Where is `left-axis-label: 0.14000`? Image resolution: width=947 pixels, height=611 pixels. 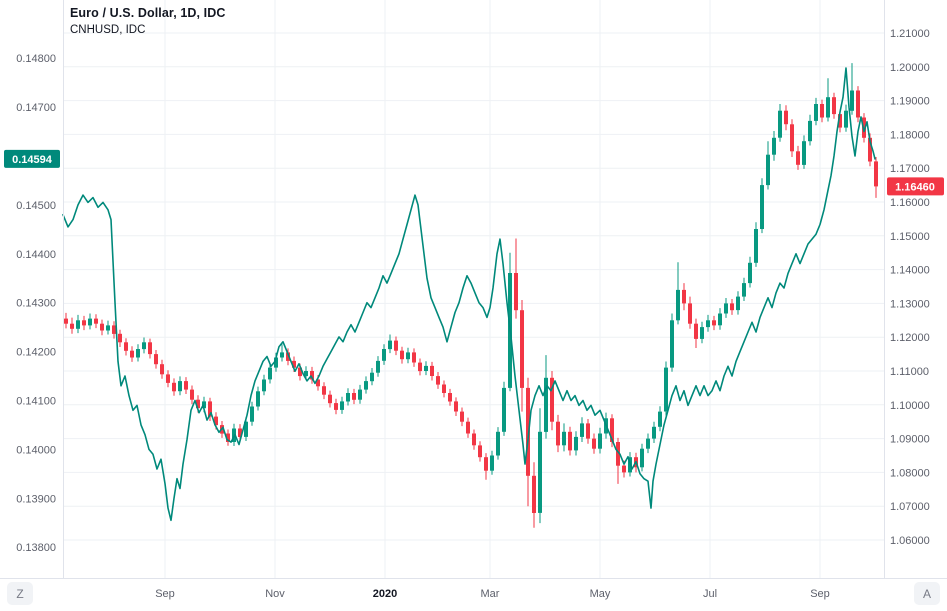
left-axis-label: 0.14000 is located at coordinates (36, 450).